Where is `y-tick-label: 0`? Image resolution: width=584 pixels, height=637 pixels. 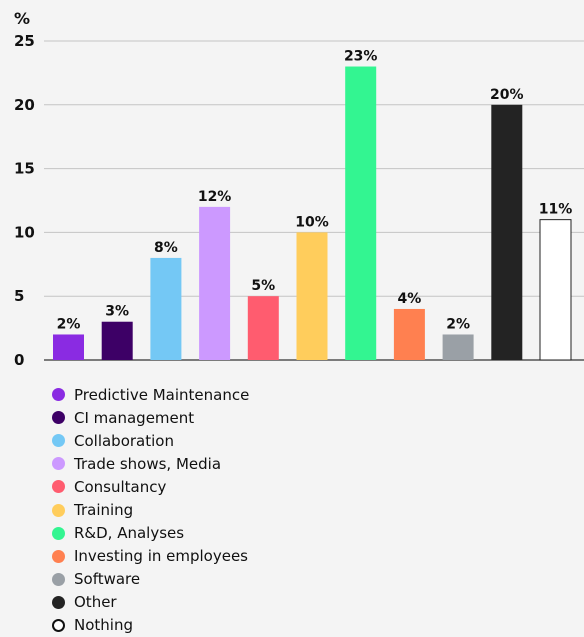
y-tick-label: 0 is located at coordinates (19, 360).